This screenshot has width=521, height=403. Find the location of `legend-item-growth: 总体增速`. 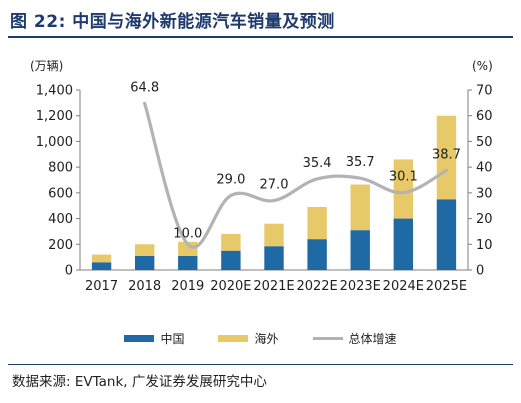

legend-item-growth: 总体增速 is located at coordinates (354, 338).